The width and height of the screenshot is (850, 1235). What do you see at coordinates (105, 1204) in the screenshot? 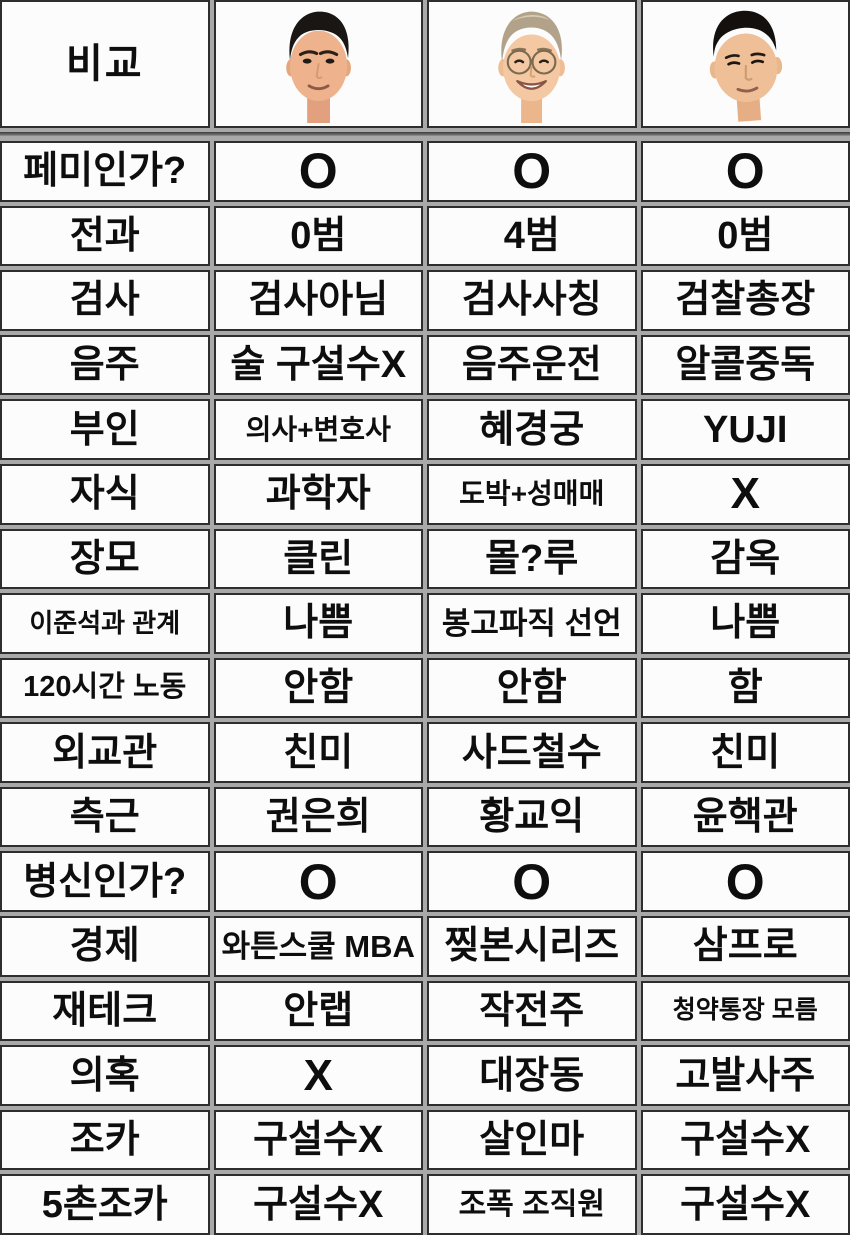
I see `row-label-cell: 5촌조카` at bounding box center [105, 1204].